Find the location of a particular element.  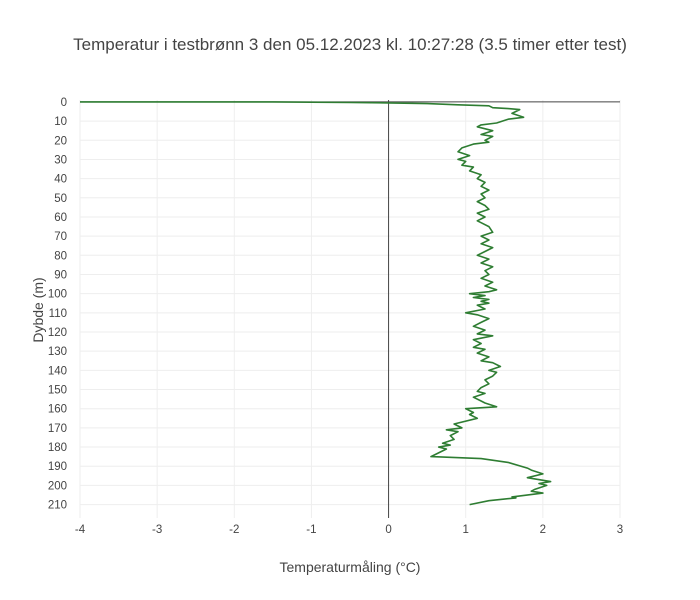

x-tick-label: 2 is located at coordinates (543, 530).